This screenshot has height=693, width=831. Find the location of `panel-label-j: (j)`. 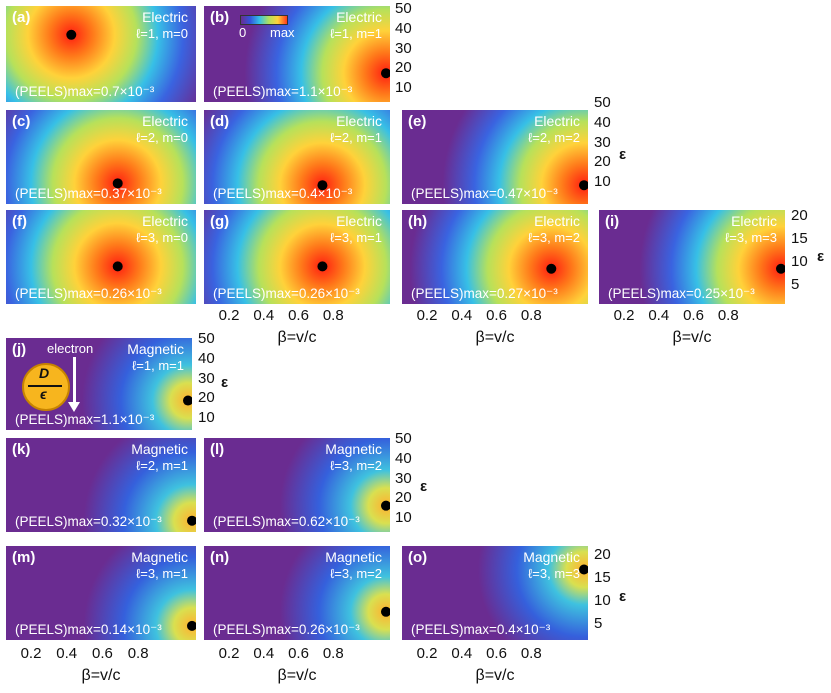

panel-label-j: (j) is located at coordinates (19, 349).